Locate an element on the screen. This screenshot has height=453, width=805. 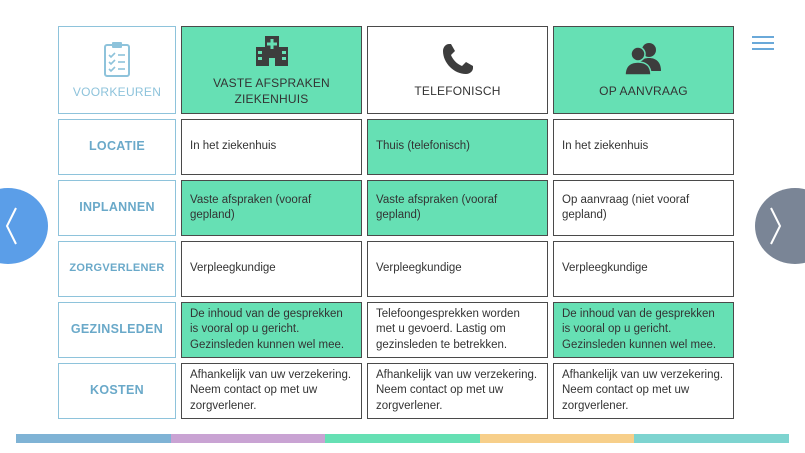
column-label: OP AANVRAAG is located at coordinates (643, 91).